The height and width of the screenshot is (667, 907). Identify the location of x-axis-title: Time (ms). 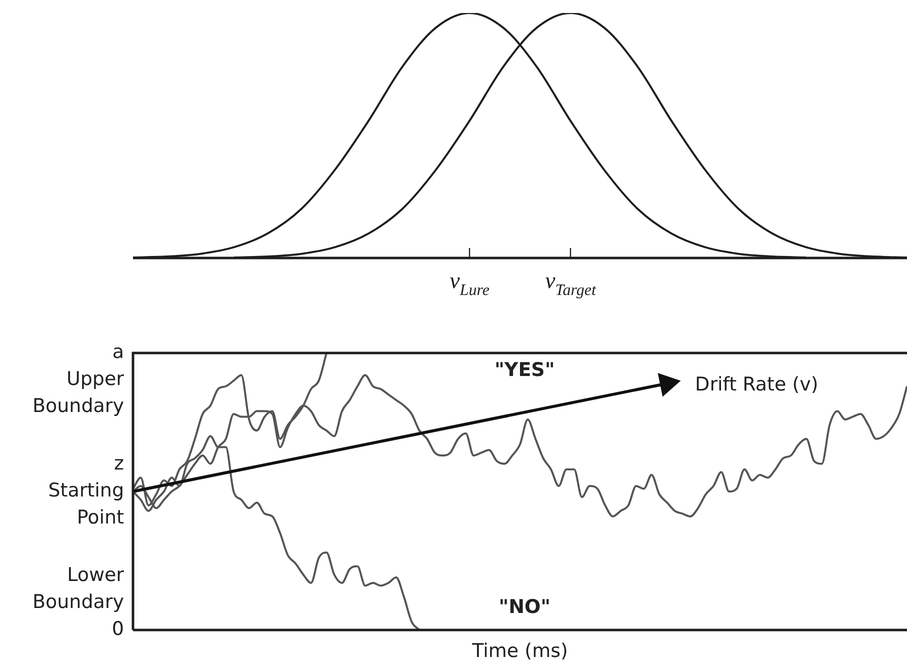
(519, 651).